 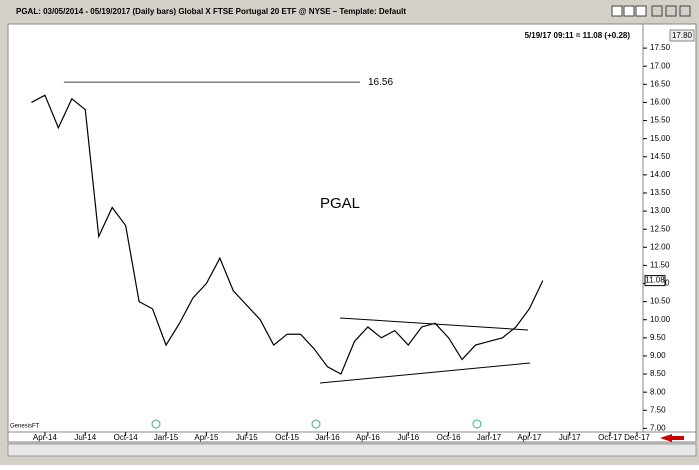 What do you see at coordinates (658, 409) in the screenshot?
I see `y-tick-label: 7.50` at bounding box center [658, 409].